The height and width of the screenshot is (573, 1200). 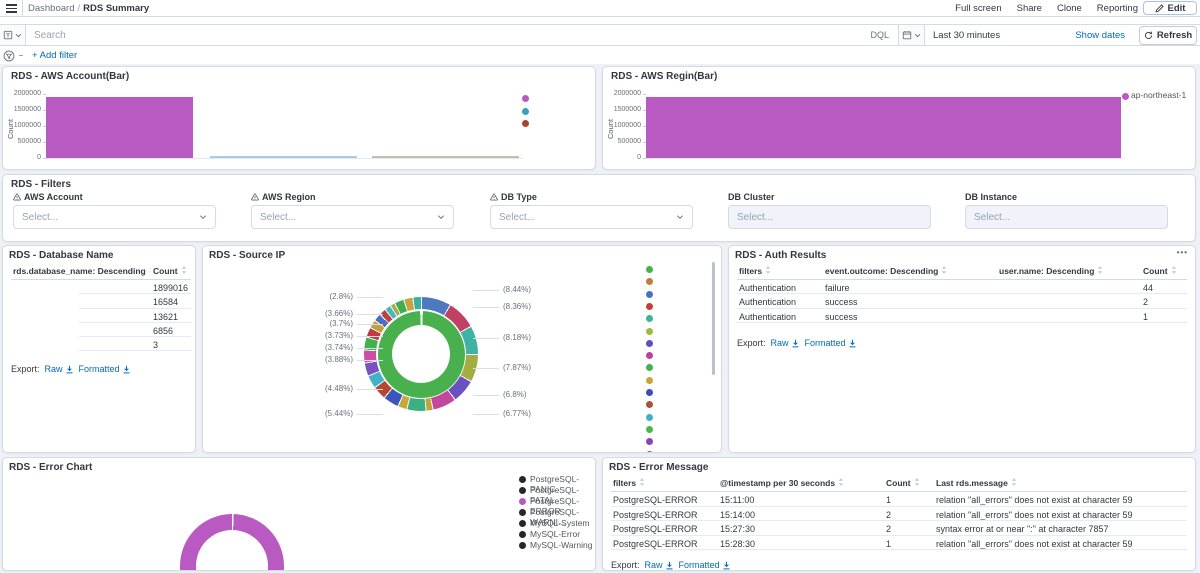 What do you see at coordinates (55, 55) in the screenshot?
I see `add-filter-link: + Add filter` at bounding box center [55, 55].